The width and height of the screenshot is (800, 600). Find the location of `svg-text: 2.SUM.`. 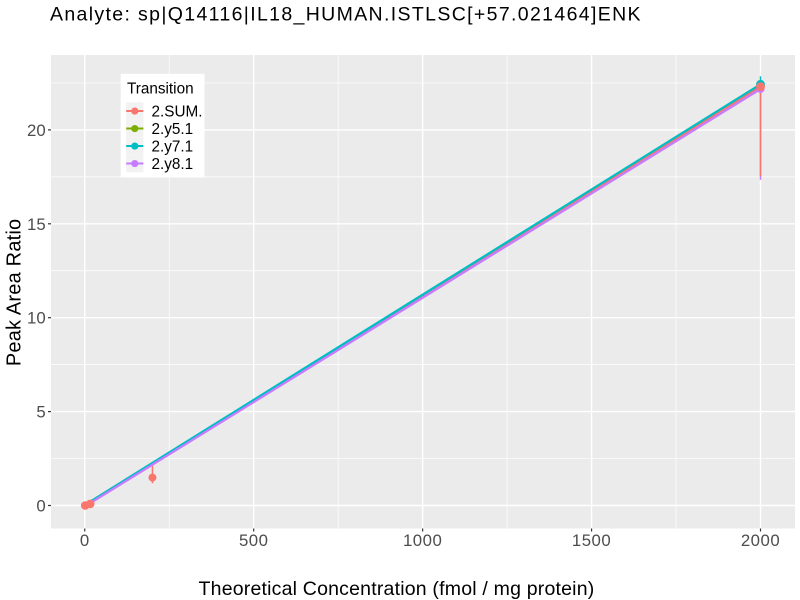

svg-text: 2.SUM. is located at coordinates (177, 111).